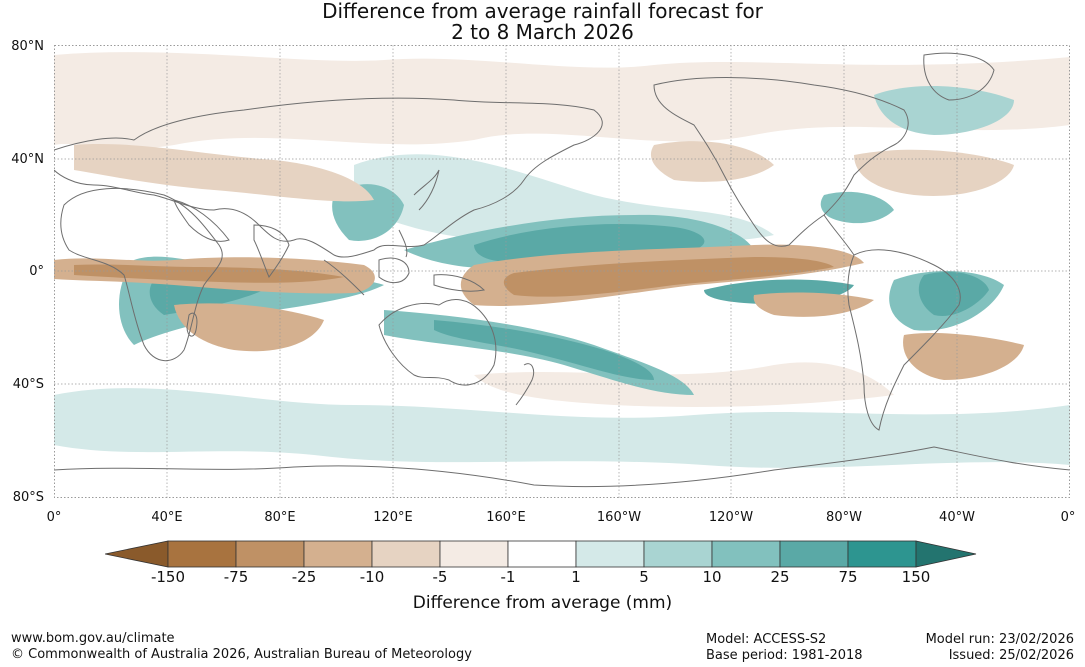 The image size is (1085, 667). What do you see at coordinates (209, 273) in the screenshot?
I see `dry-band-indian-ocean-core` at bounding box center [209, 273].